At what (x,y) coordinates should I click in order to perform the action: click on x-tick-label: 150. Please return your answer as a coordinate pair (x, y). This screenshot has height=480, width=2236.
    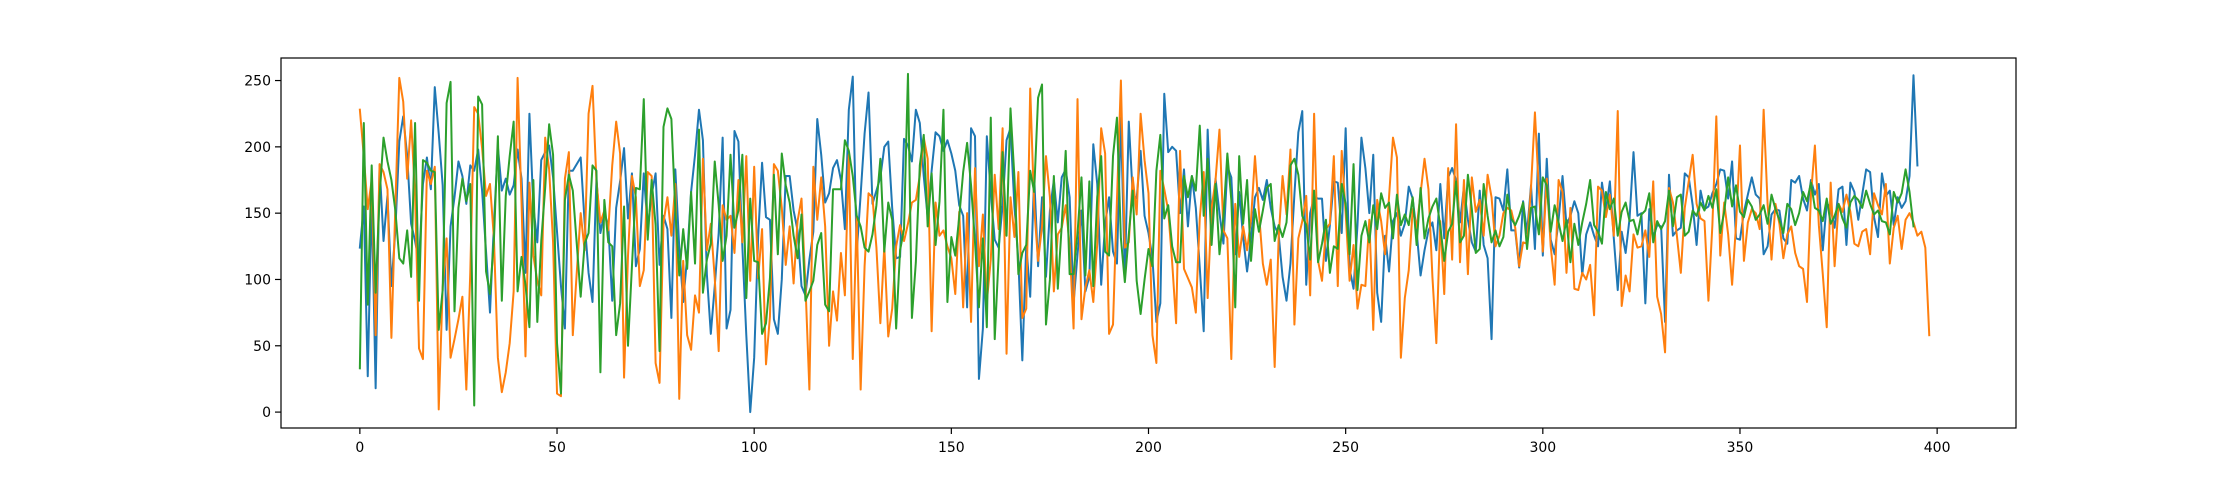
    Looking at the image, I should click on (951, 448).